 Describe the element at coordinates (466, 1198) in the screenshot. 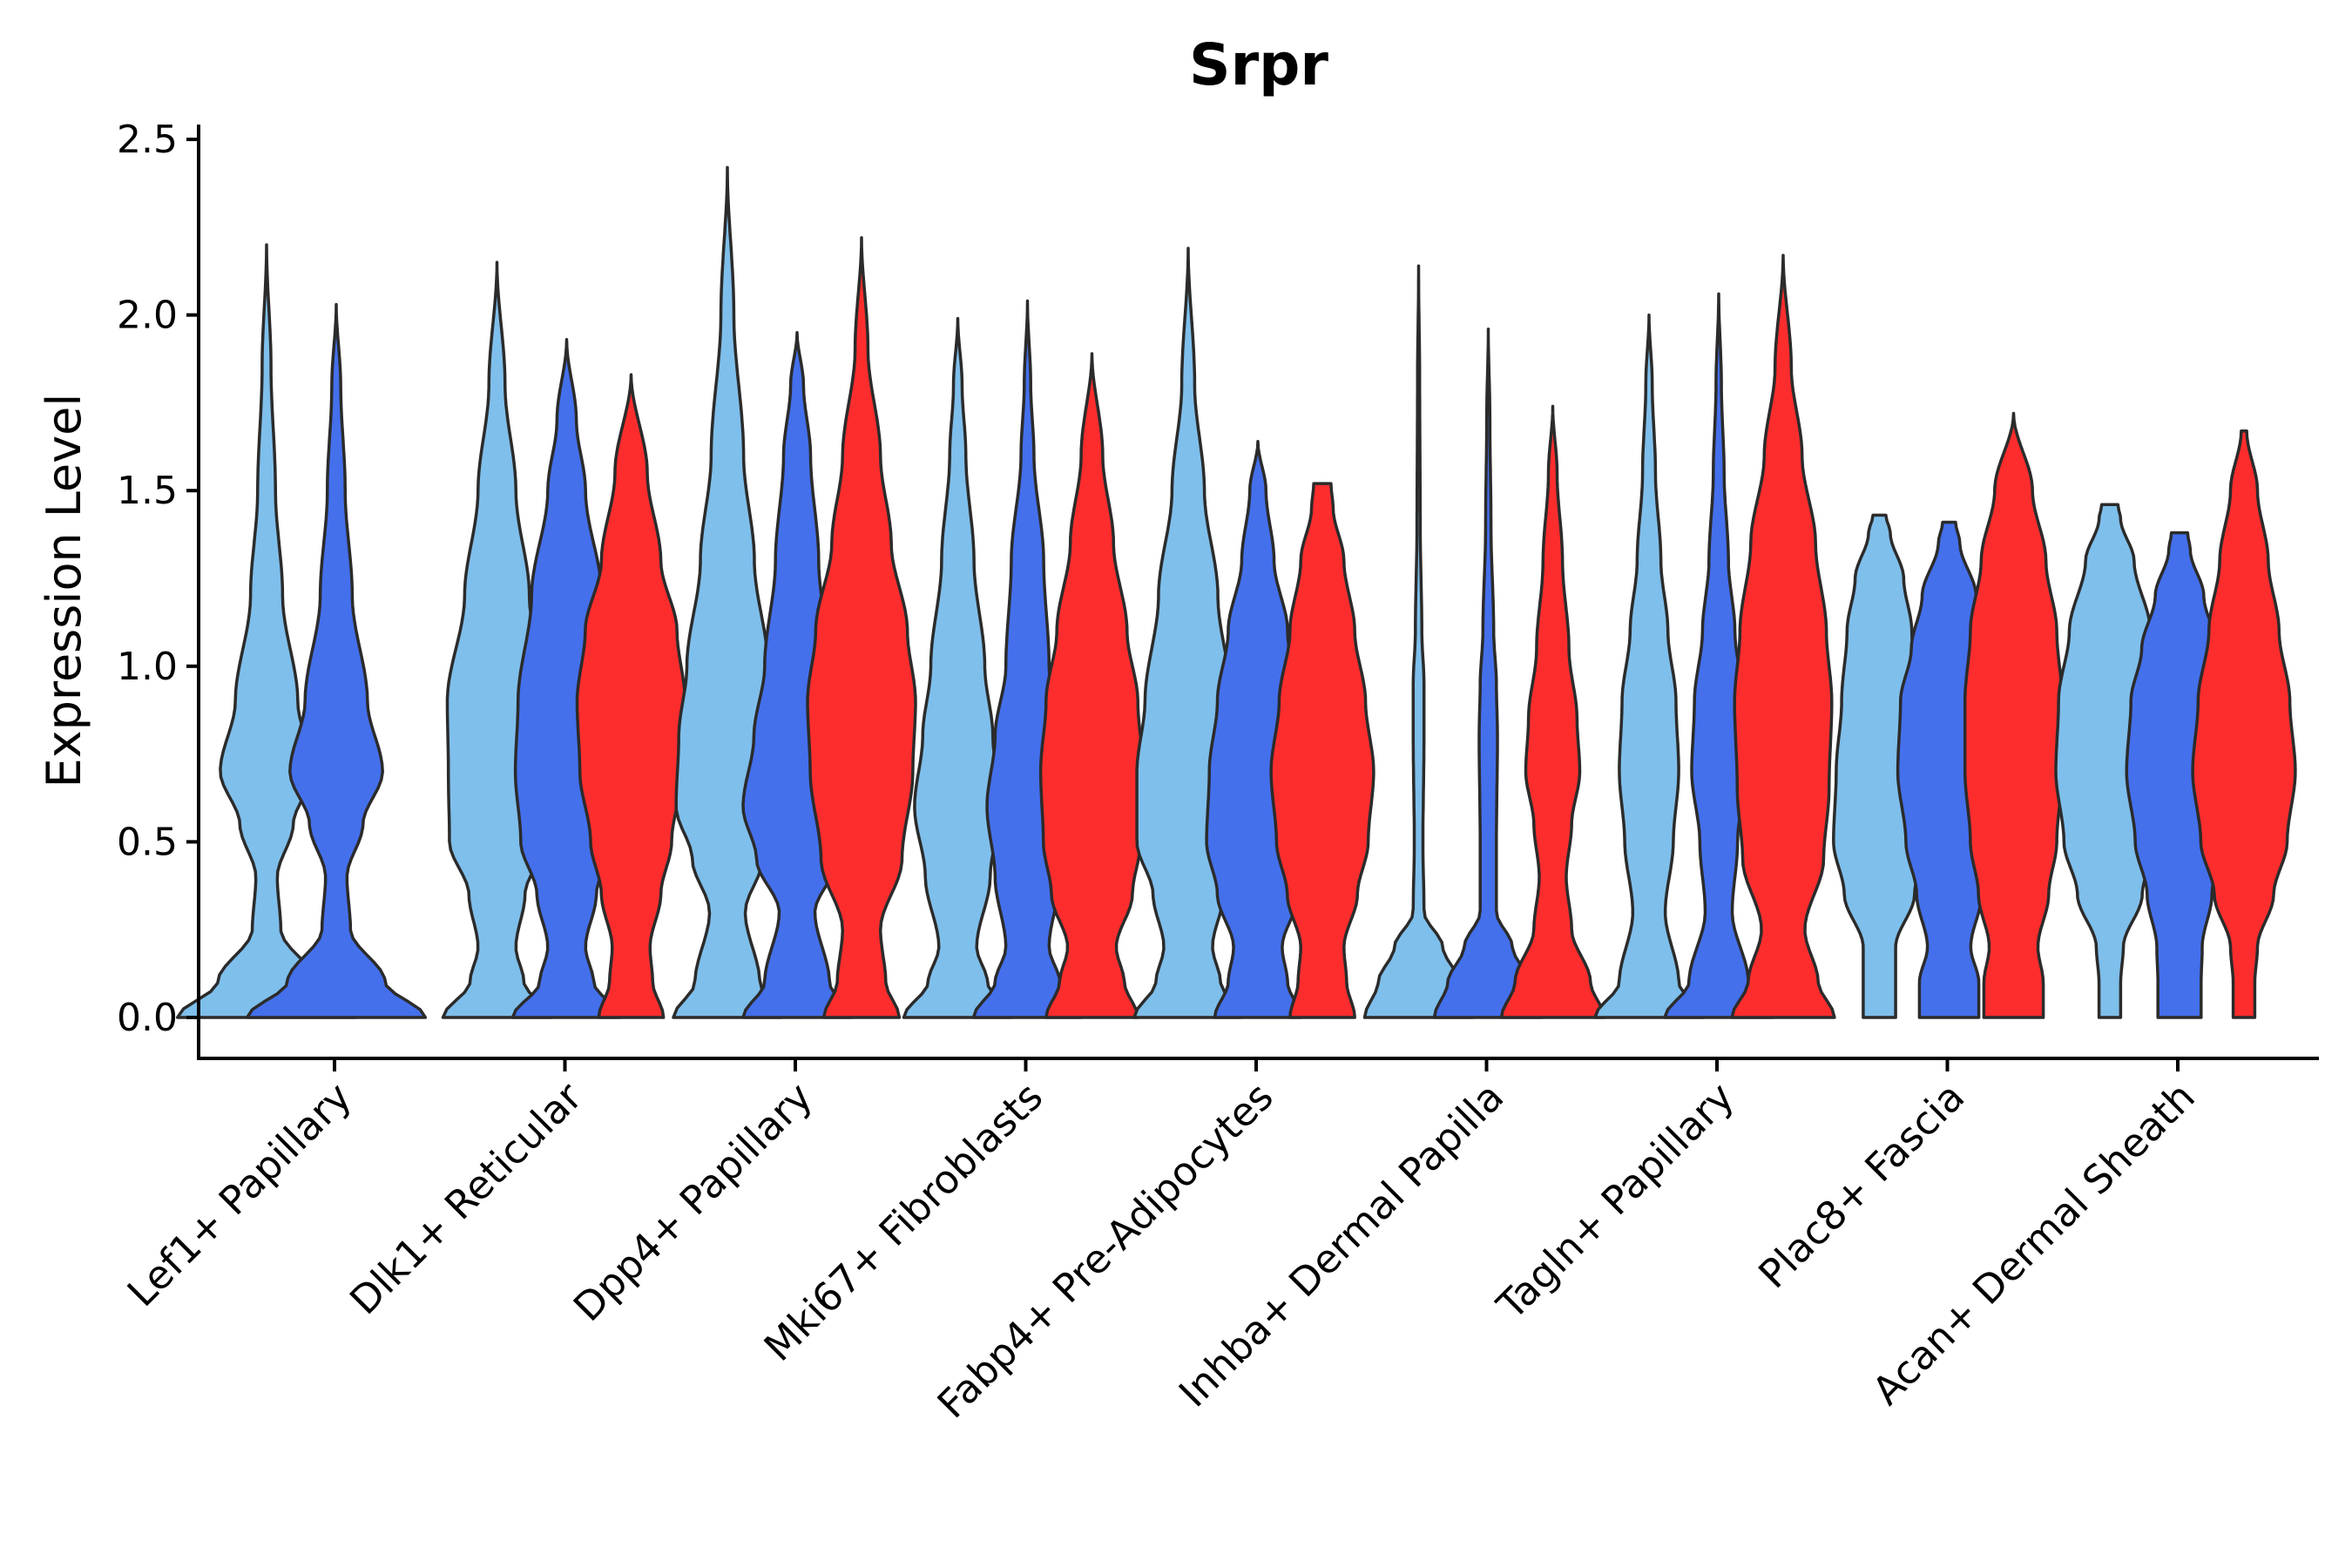

I see `x-tick-label: Dlk1+ Reticular` at that location.